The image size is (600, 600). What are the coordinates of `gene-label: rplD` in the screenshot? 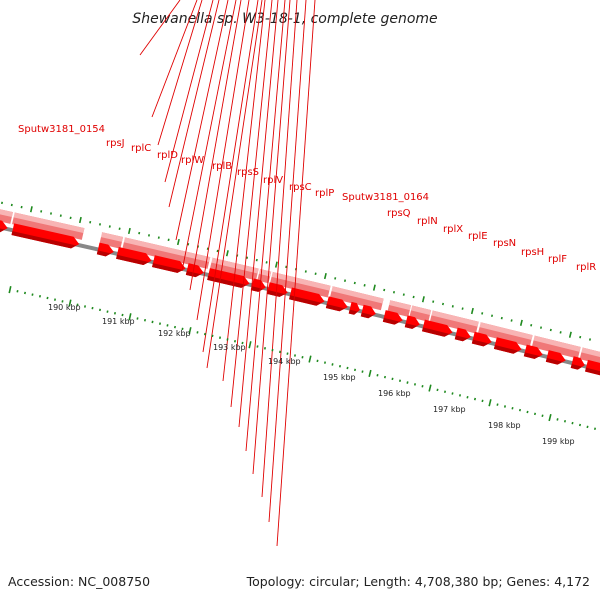 It's located at (167, 155).